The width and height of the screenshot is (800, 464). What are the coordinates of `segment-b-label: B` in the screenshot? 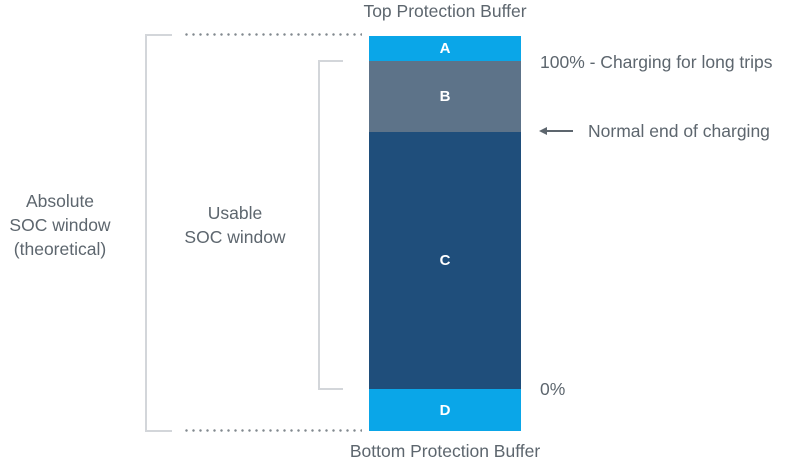 It's located at (445, 96).